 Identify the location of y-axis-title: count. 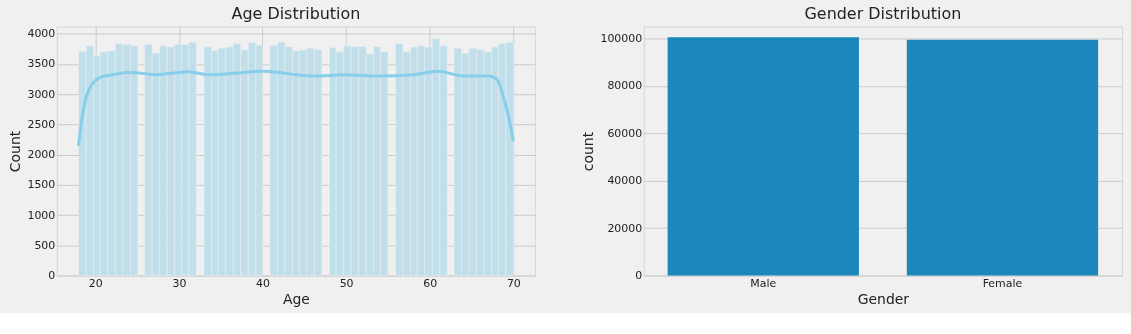
(588, 151).